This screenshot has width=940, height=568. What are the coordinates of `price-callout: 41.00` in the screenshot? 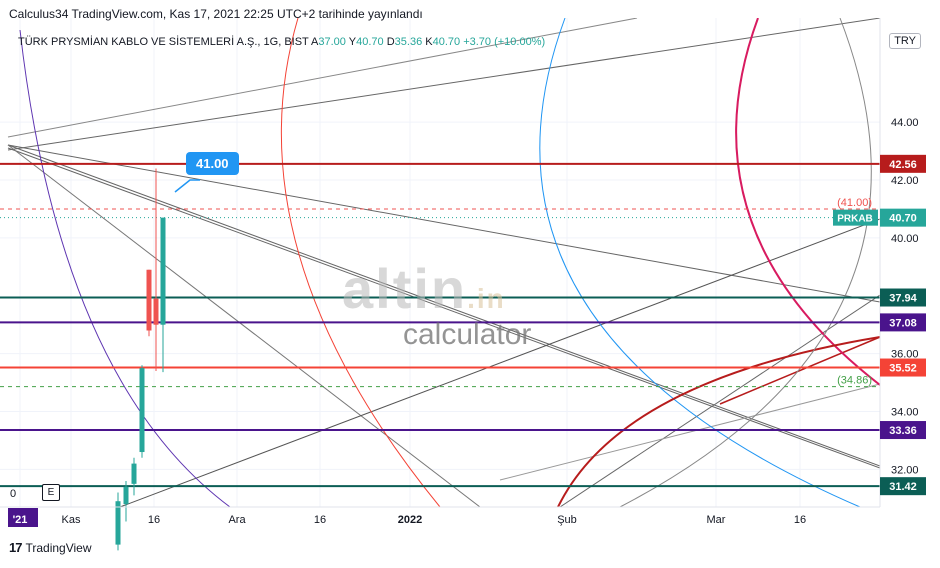 It's located at (212, 163).